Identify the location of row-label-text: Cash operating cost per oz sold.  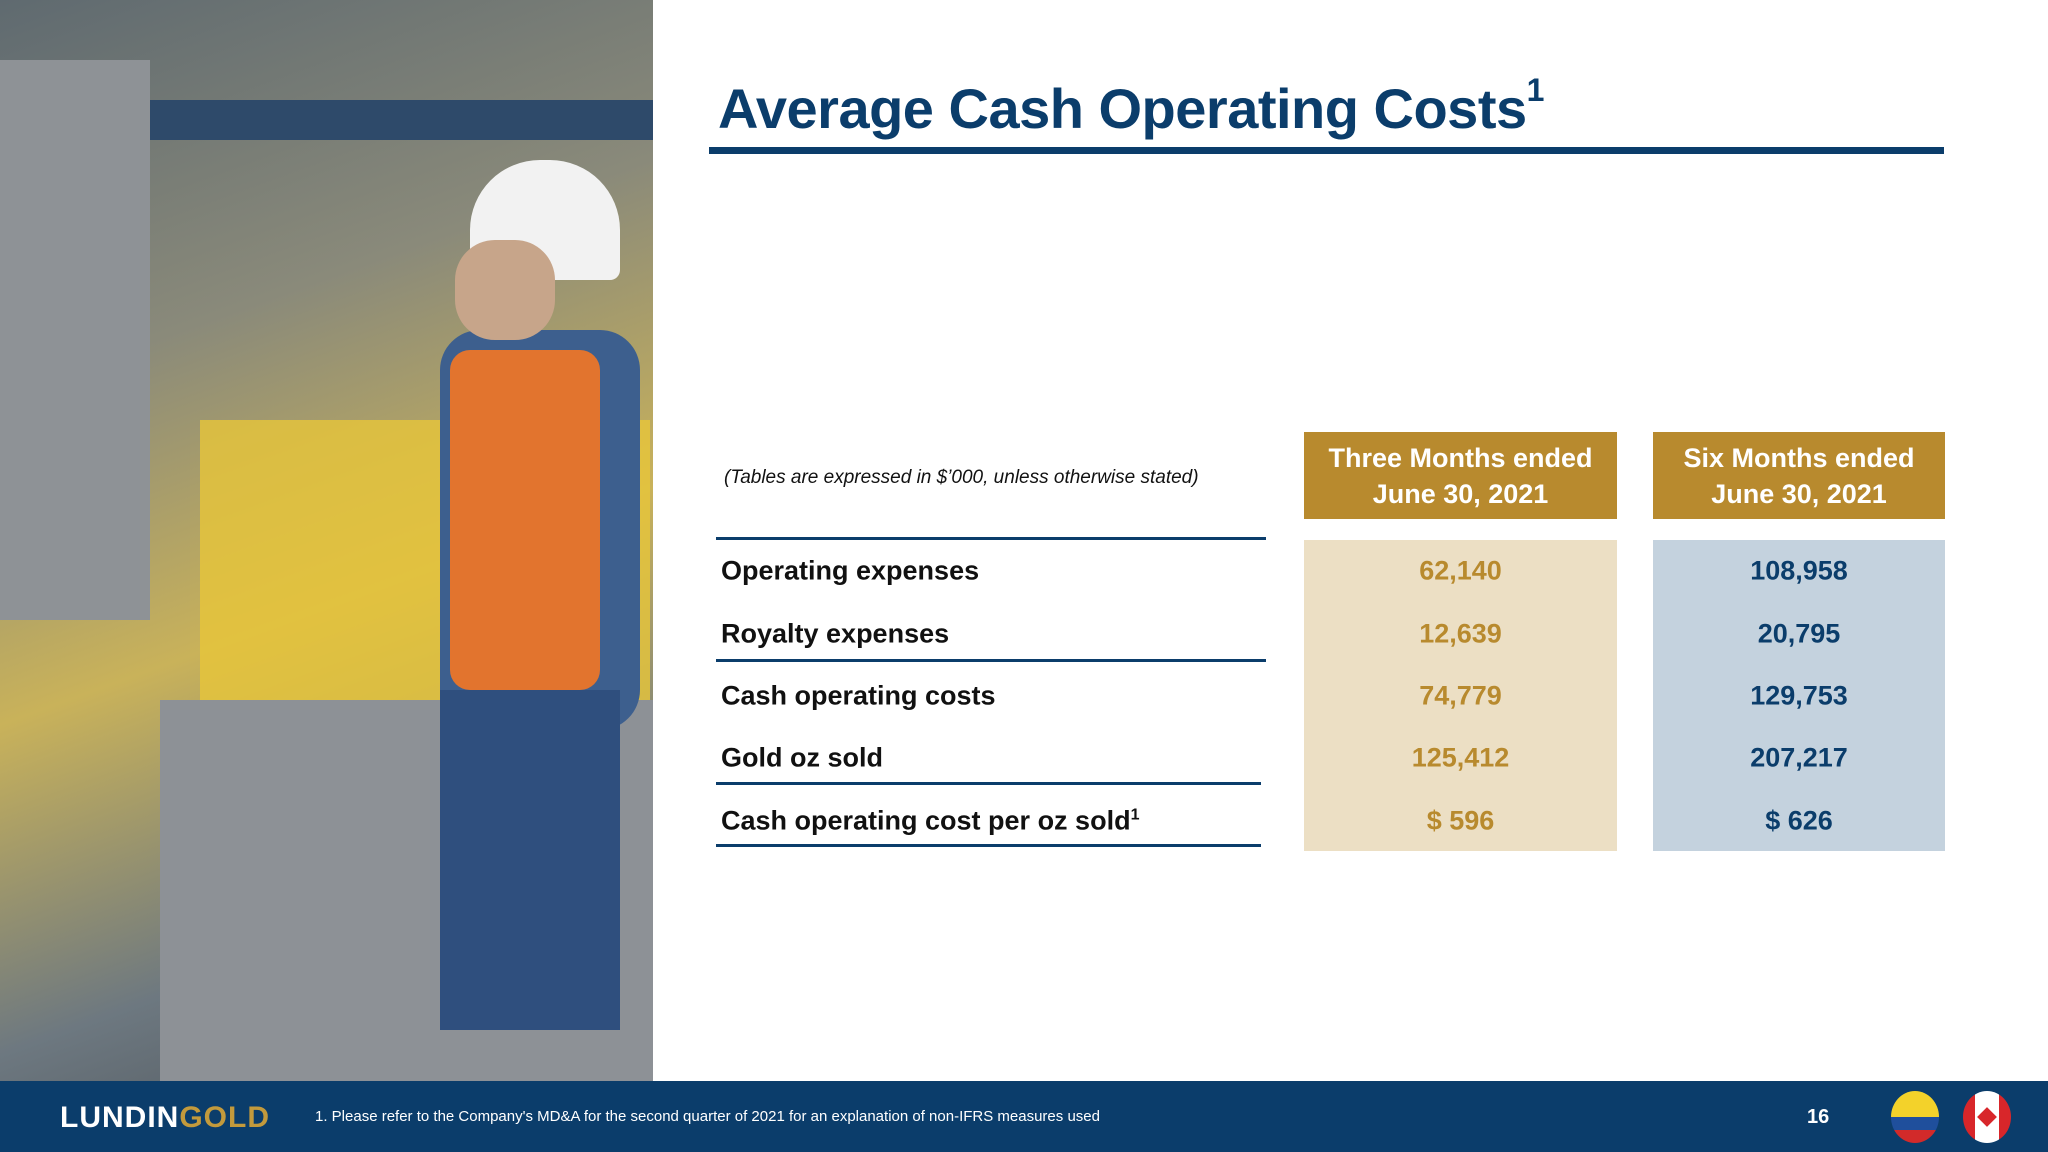
(926, 820).